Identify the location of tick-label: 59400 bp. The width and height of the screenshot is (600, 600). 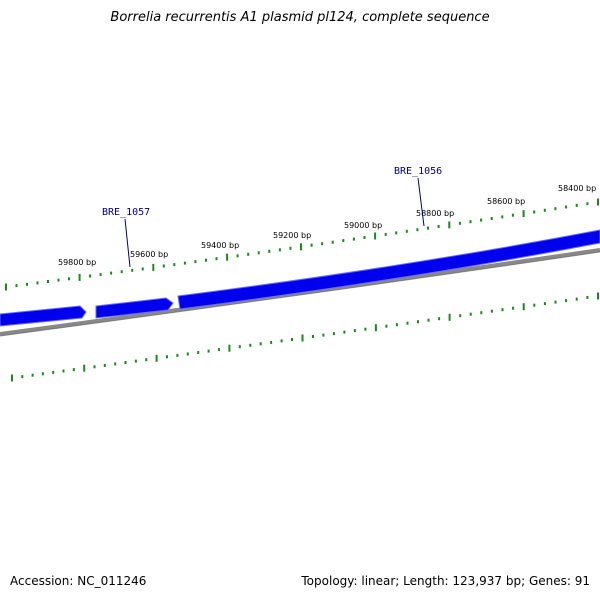
(220, 245).